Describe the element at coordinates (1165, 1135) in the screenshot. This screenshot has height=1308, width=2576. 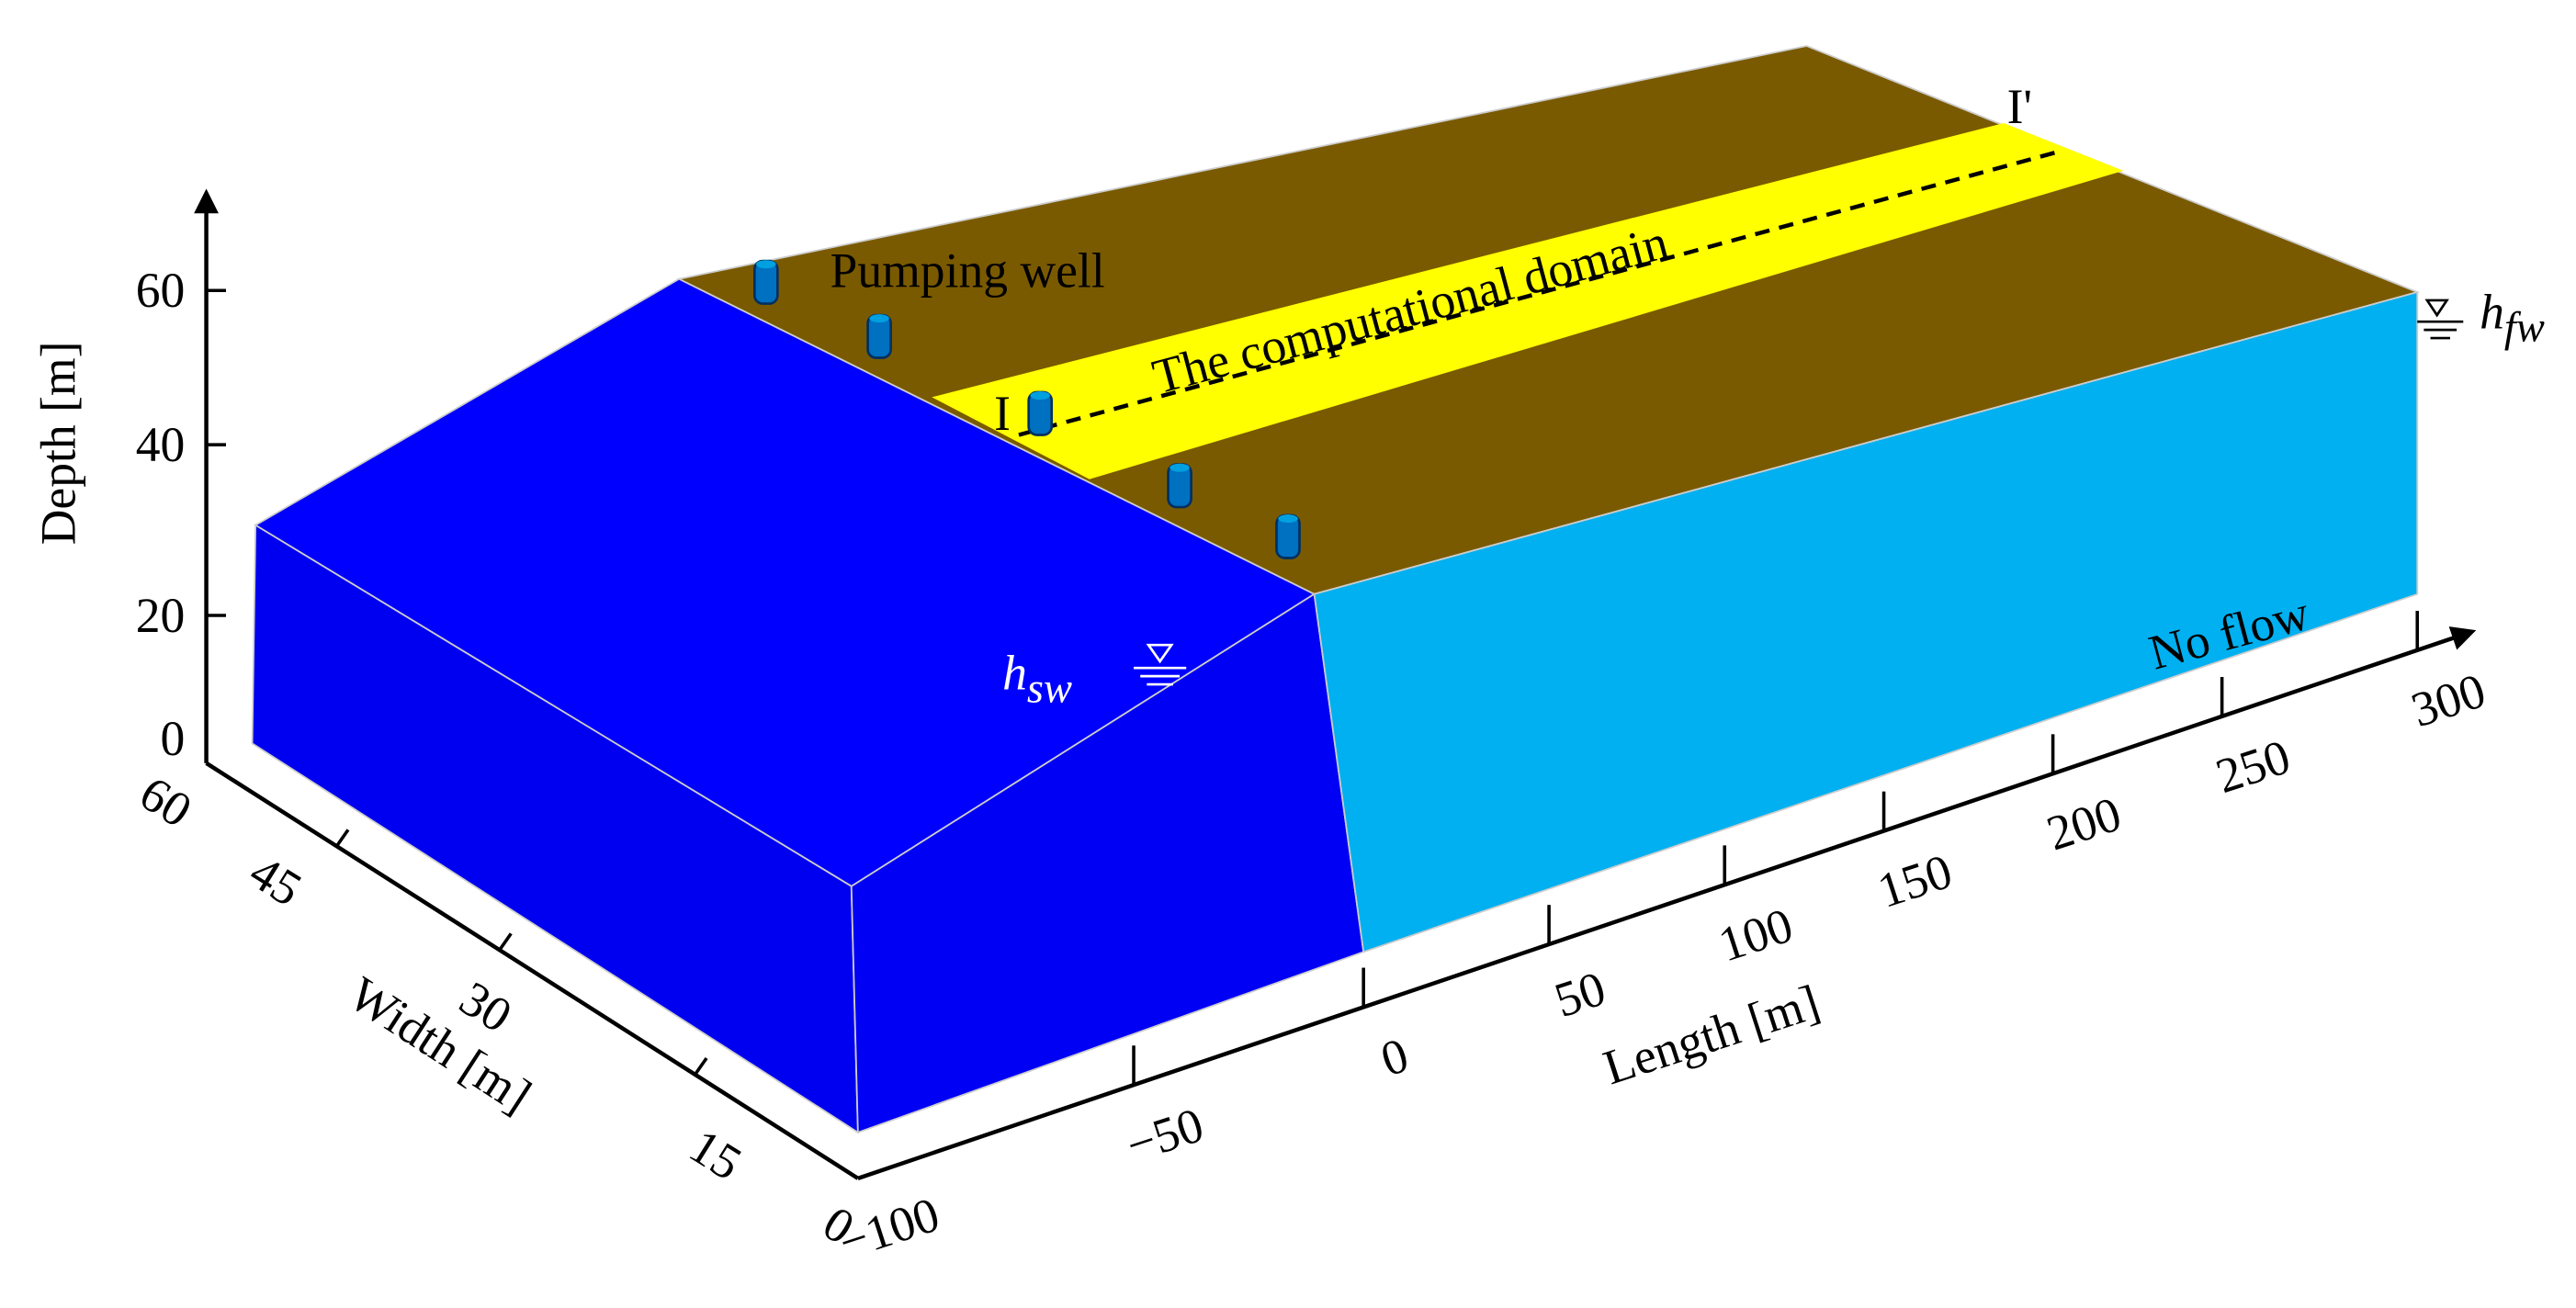
I see `length-tick-label: −50` at that location.